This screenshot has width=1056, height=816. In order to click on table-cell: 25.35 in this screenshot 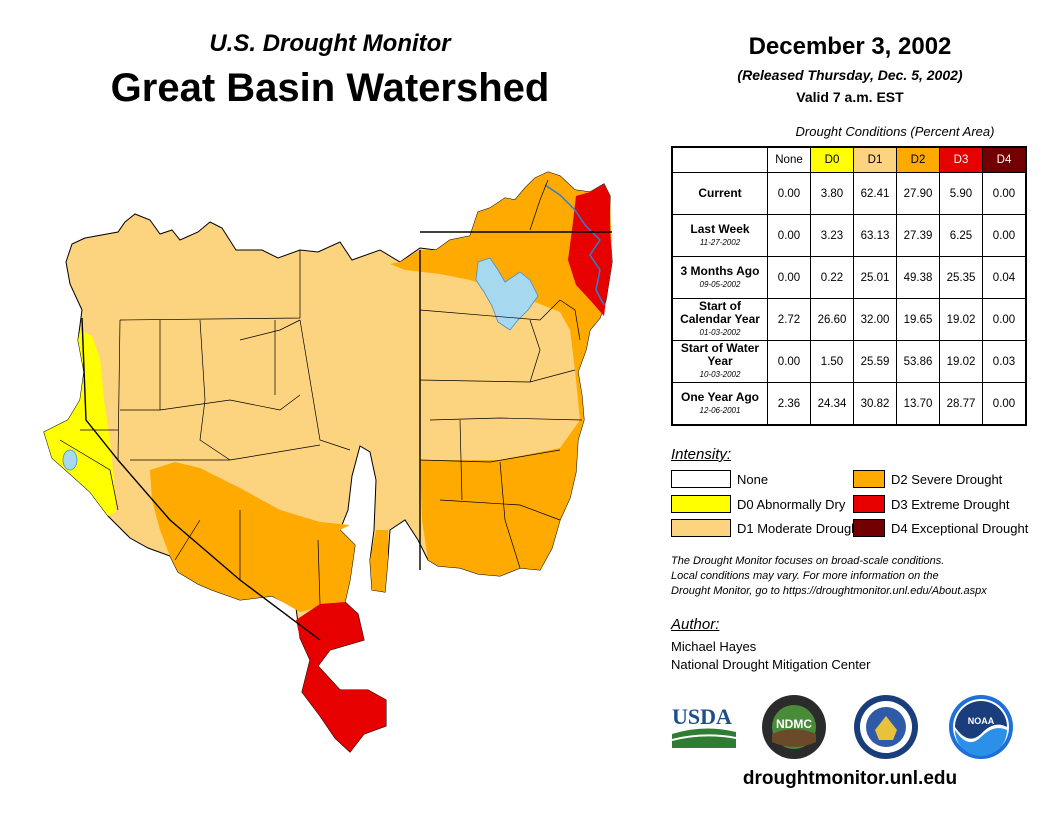, I will do `click(961, 277)`.